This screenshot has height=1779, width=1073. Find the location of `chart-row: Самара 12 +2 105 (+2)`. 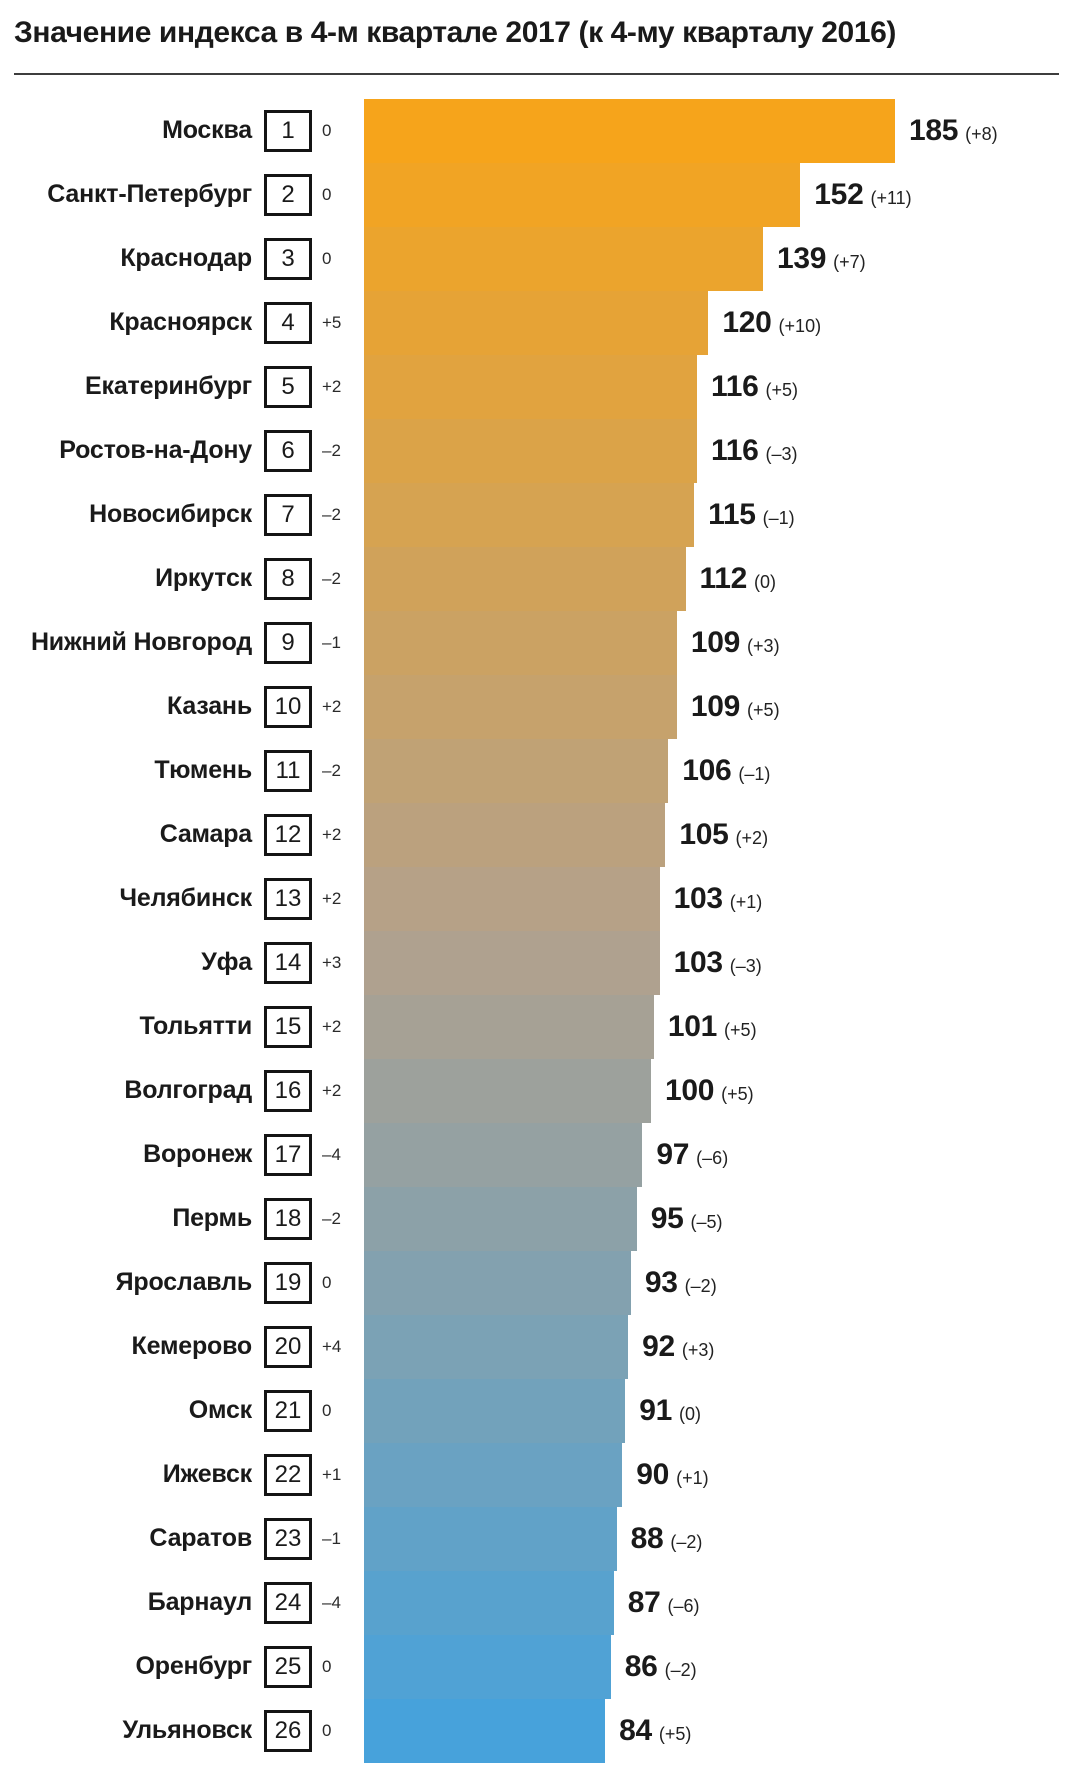

chart-row: Самара 12 +2 105 (+2) is located at coordinates (536, 834).